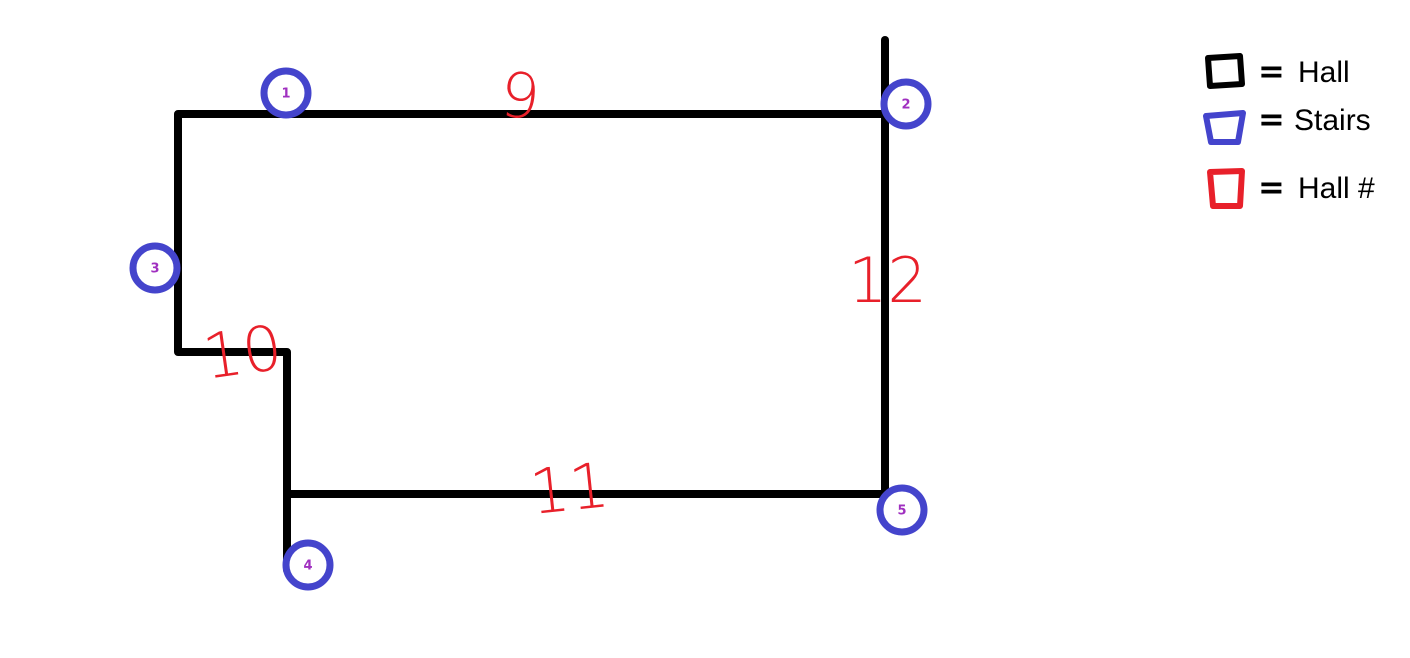 The image size is (1410, 658). I want to click on stairs-marker-3: 3, so click(155, 268).